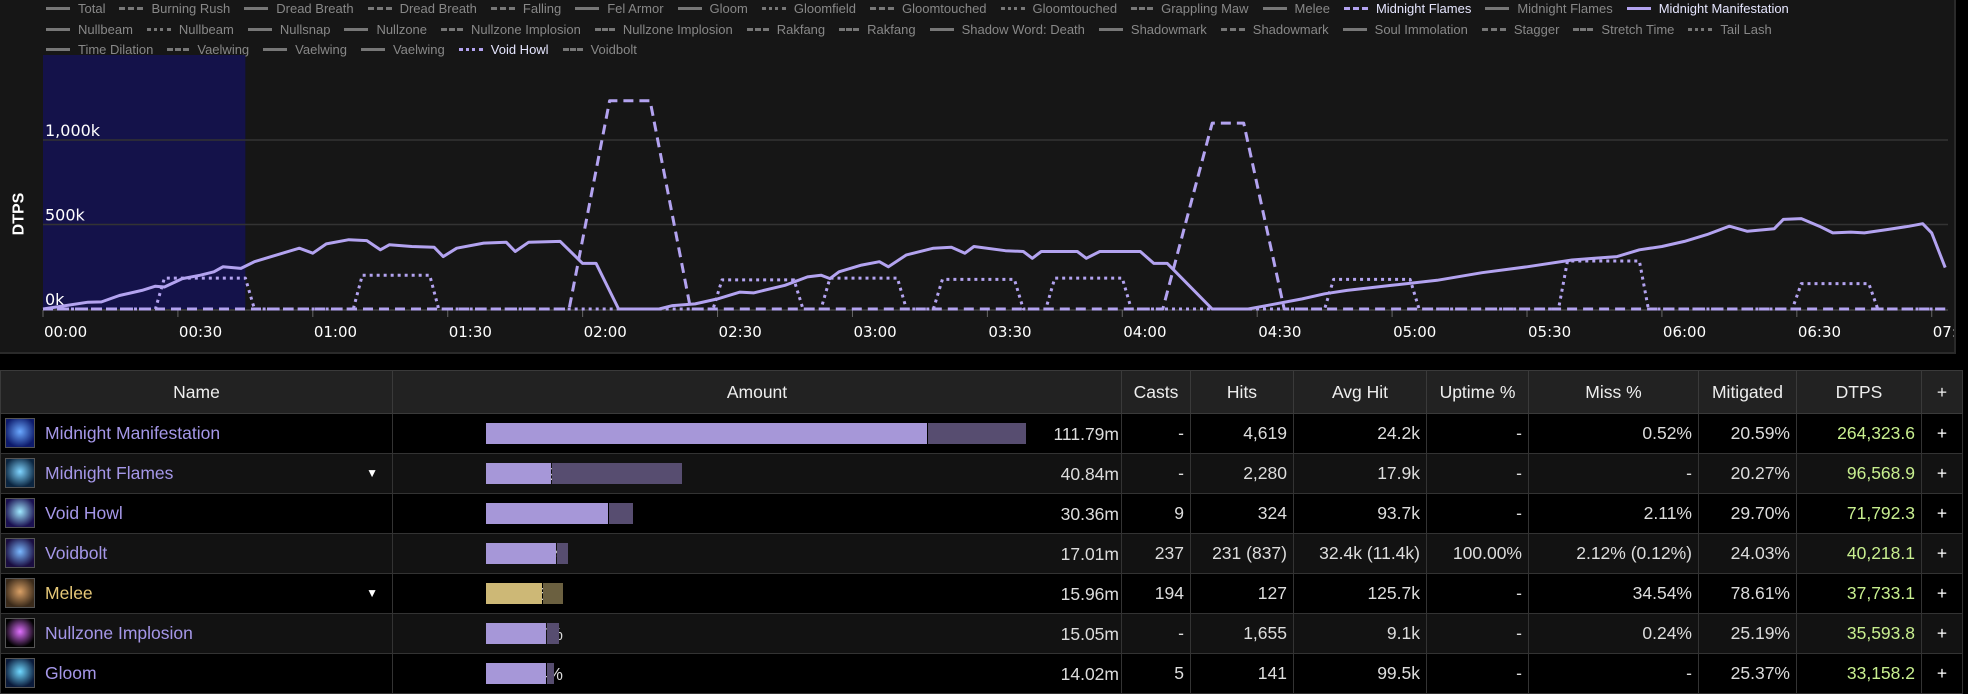 This screenshot has width=1968, height=694. What do you see at coordinates (144, 182) in the screenshot?
I see `selection-range` at bounding box center [144, 182].